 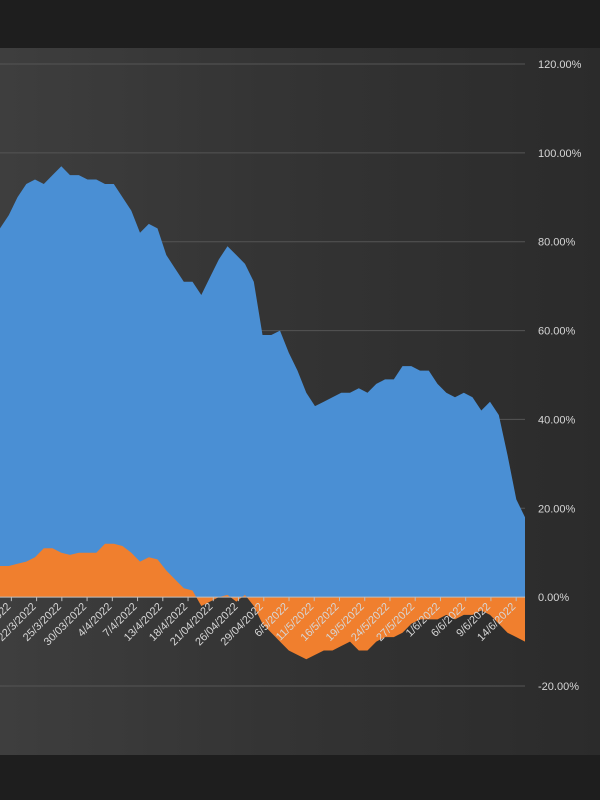 I want to click on series-2-area, so click(x=262, y=601).